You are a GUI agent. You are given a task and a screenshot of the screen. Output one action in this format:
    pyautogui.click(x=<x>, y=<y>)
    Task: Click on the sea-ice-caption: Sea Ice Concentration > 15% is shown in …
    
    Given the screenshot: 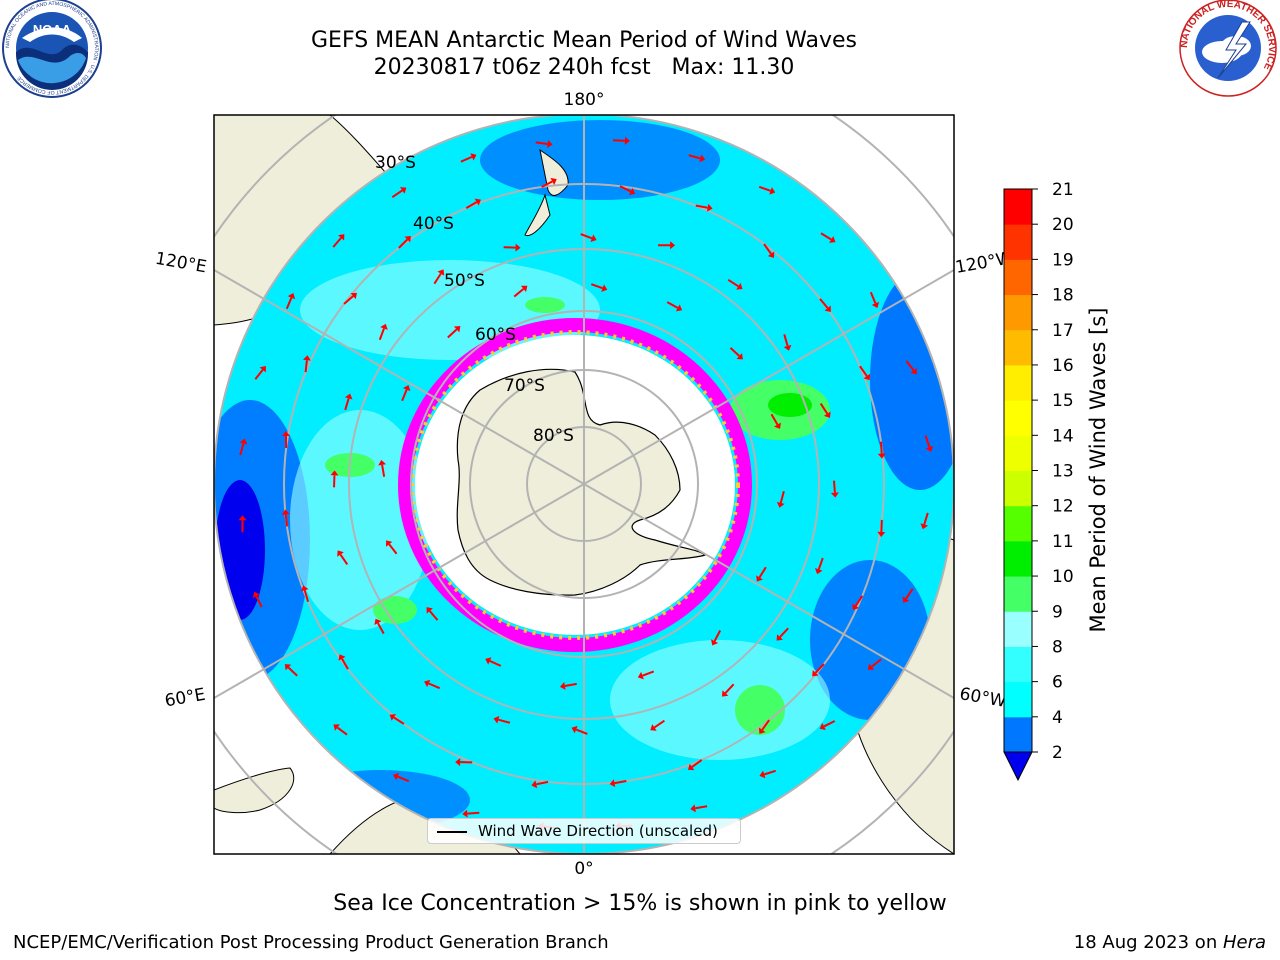 What is the action you would take?
    pyautogui.click(x=640, y=903)
    